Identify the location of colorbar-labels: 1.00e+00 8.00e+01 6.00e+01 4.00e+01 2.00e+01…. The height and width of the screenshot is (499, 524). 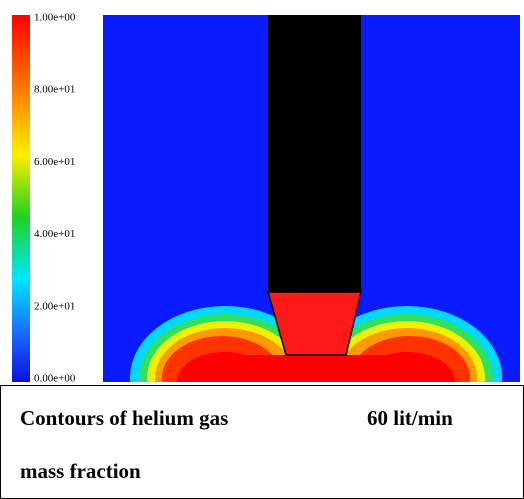
(55, 198).